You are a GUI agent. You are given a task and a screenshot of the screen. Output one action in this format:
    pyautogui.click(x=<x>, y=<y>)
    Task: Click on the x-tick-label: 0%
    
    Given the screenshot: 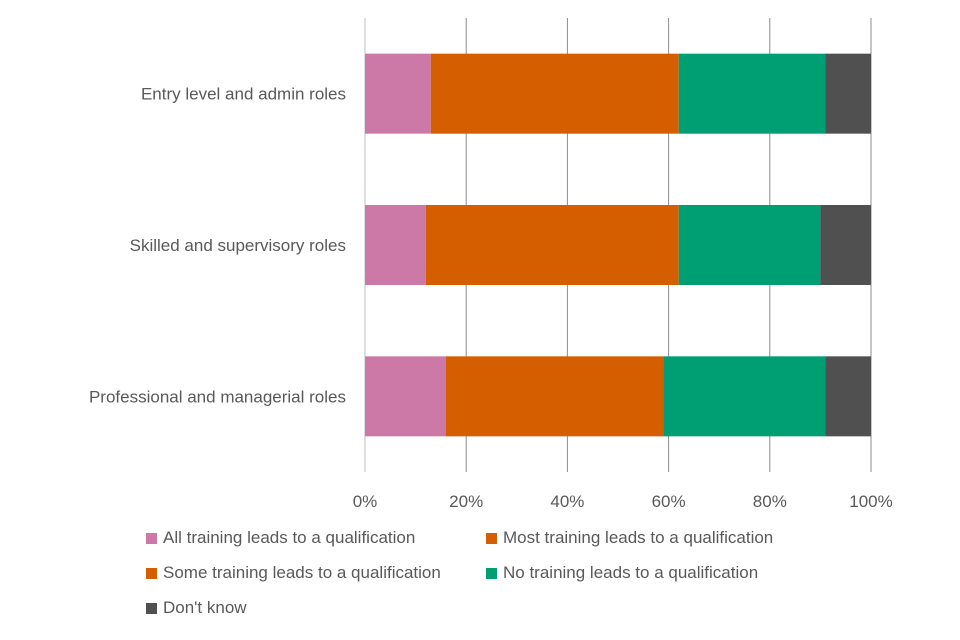 What is the action you would take?
    pyautogui.click(x=365, y=501)
    